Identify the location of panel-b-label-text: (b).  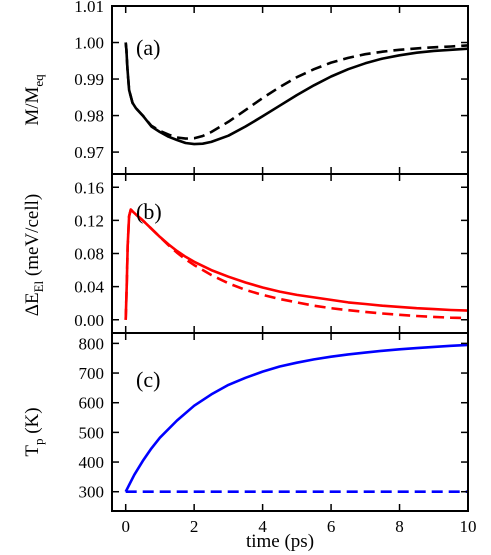
(149, 211).